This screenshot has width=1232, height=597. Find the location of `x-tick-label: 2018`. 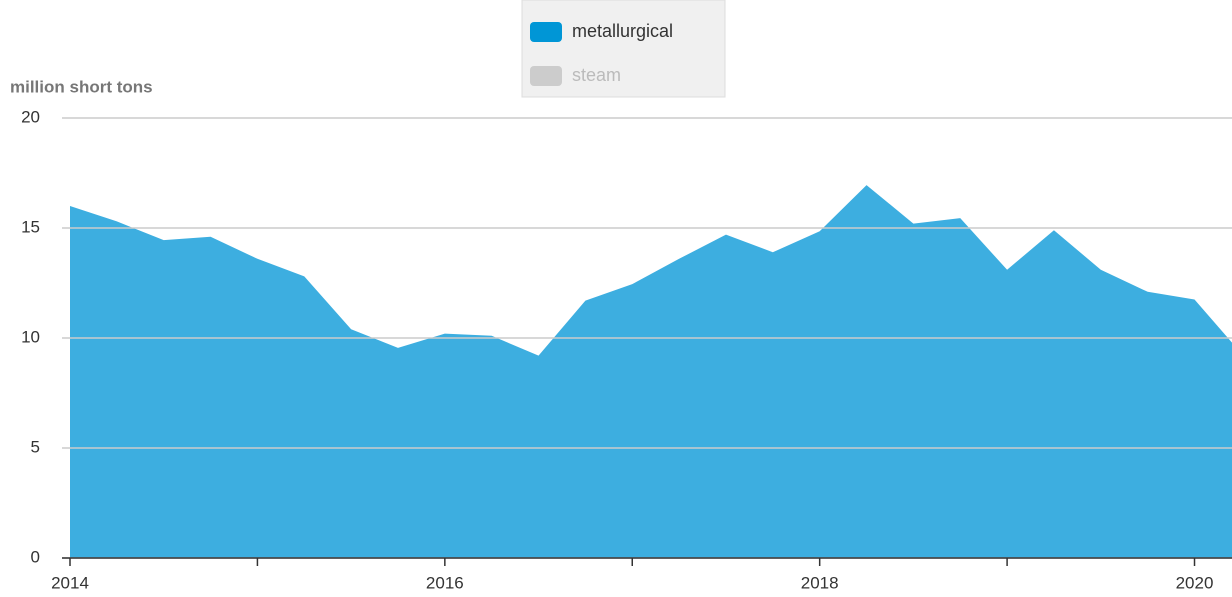

x-tick-label: 2018 is located at coordinates (820, 582).